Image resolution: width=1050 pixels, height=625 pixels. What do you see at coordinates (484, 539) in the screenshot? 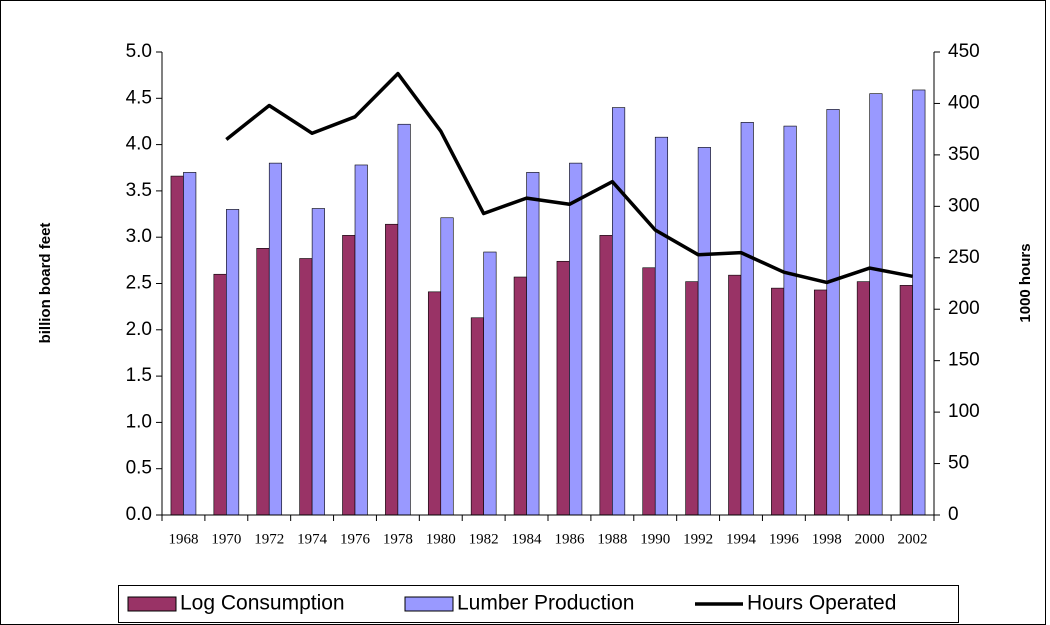
I see `x-tick-label: 1982` at bounding box center [484, 539].